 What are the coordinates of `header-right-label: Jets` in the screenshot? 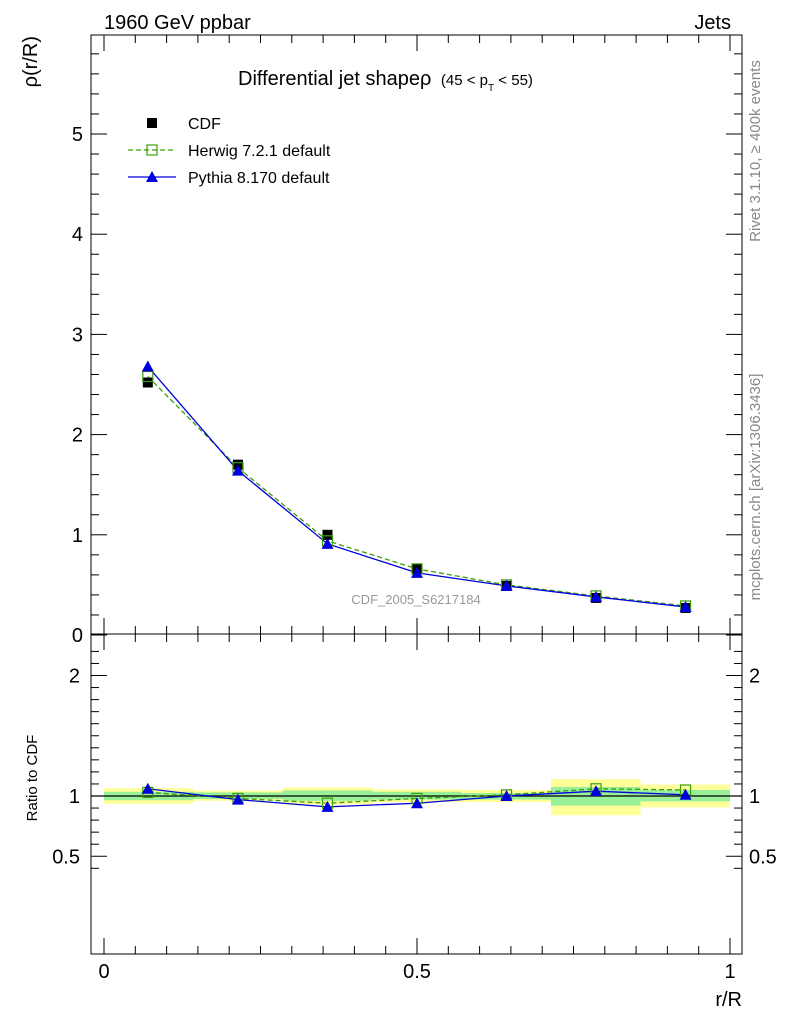 It's located at (712, 23).